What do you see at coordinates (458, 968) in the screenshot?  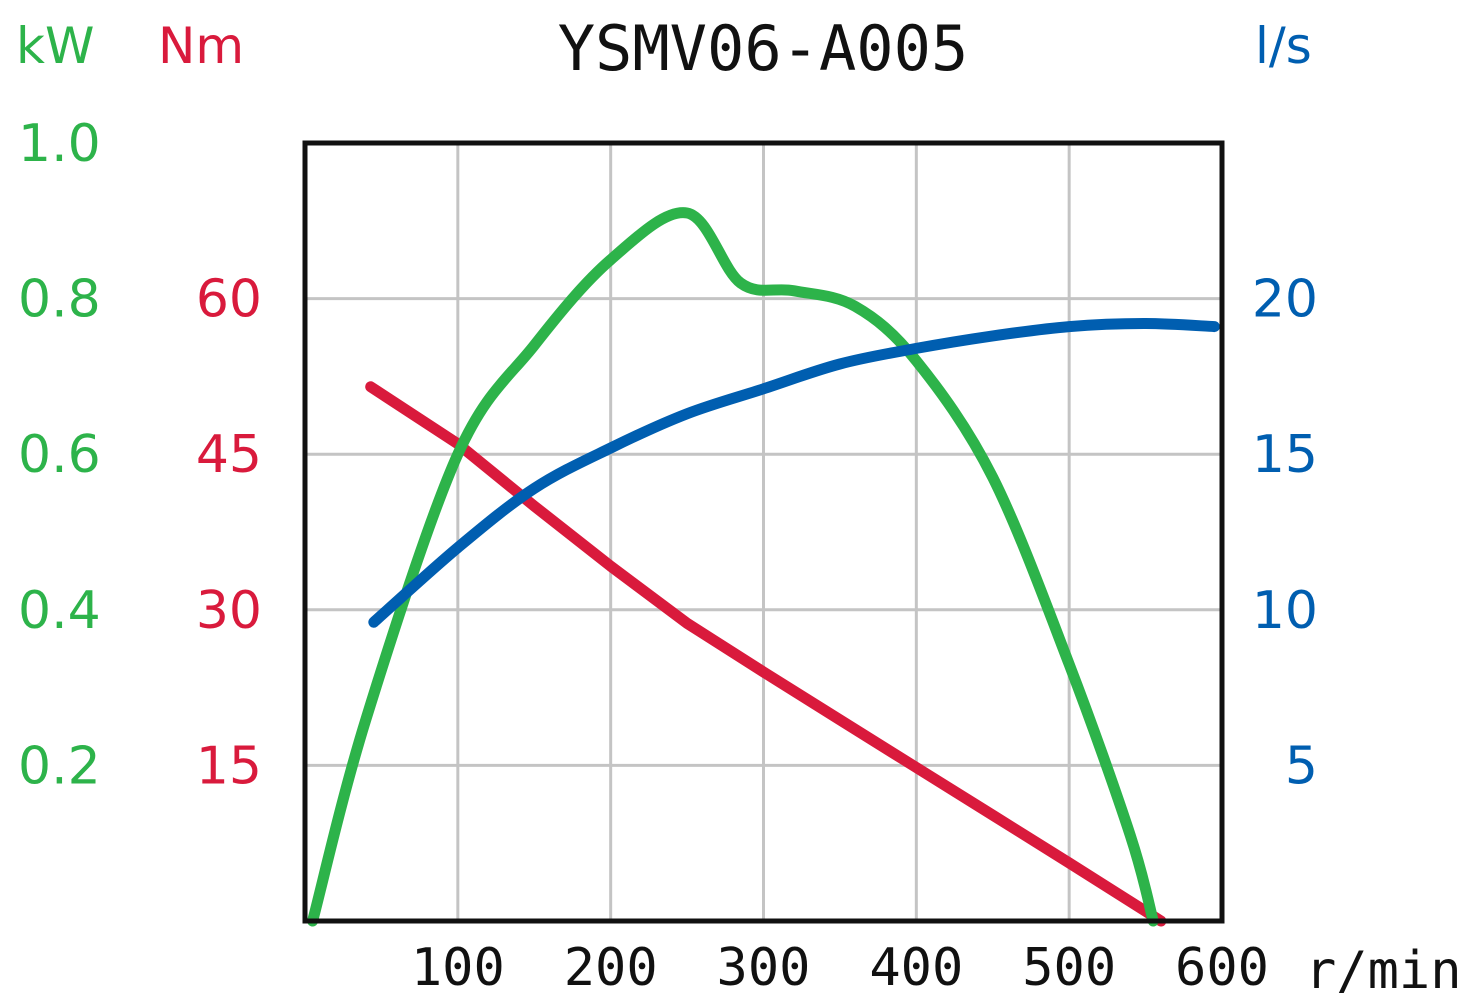 I see `x-tick-label: 100` at bounding box center [458, 968].